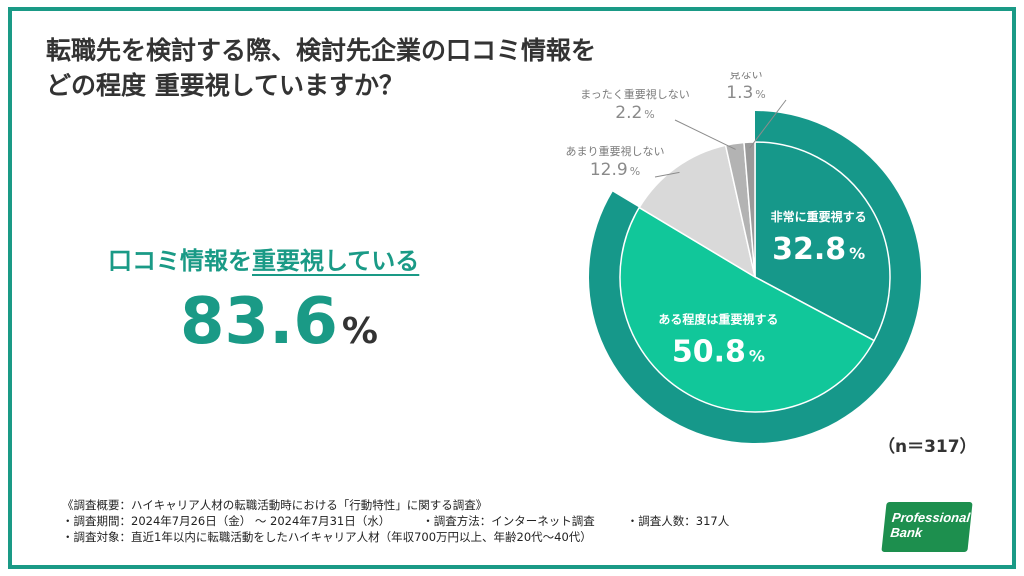 The height and width of the screenshot is (576, 1024). What do you see at coordinates (508, 521) in the screenshot?
I see `notes-method: ・調査方法：インターネット調査` at bounding box center [508, 521].